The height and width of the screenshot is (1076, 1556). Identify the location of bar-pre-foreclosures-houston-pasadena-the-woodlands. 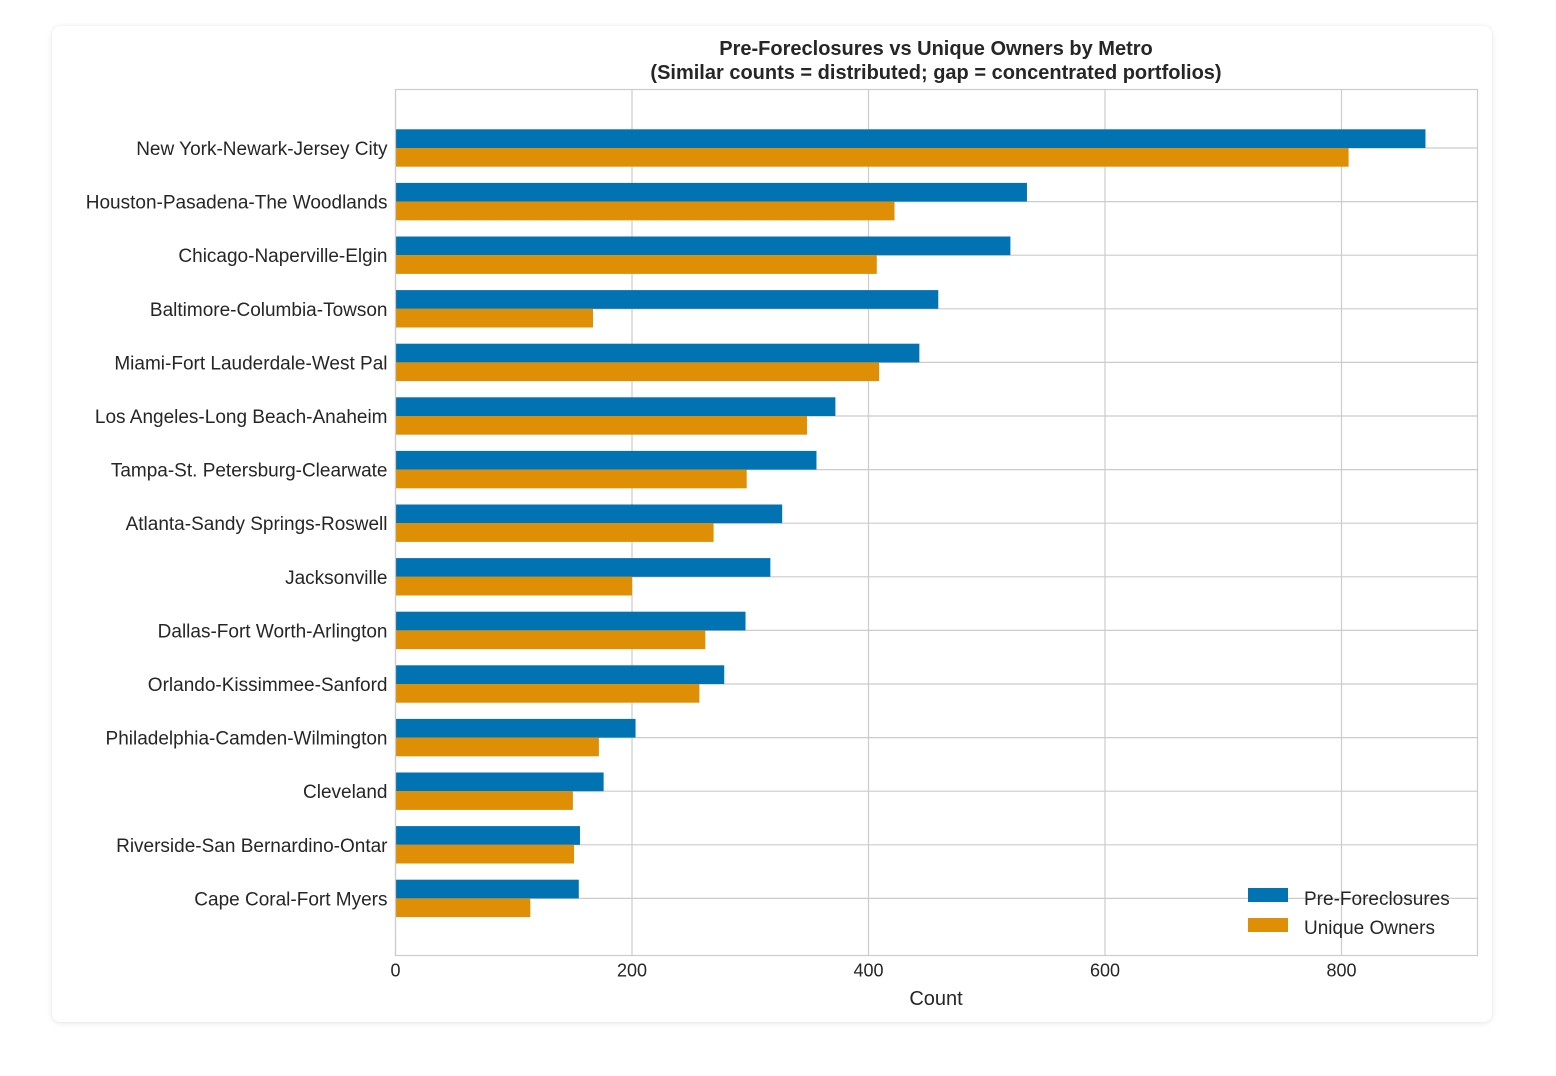
(711, 192).